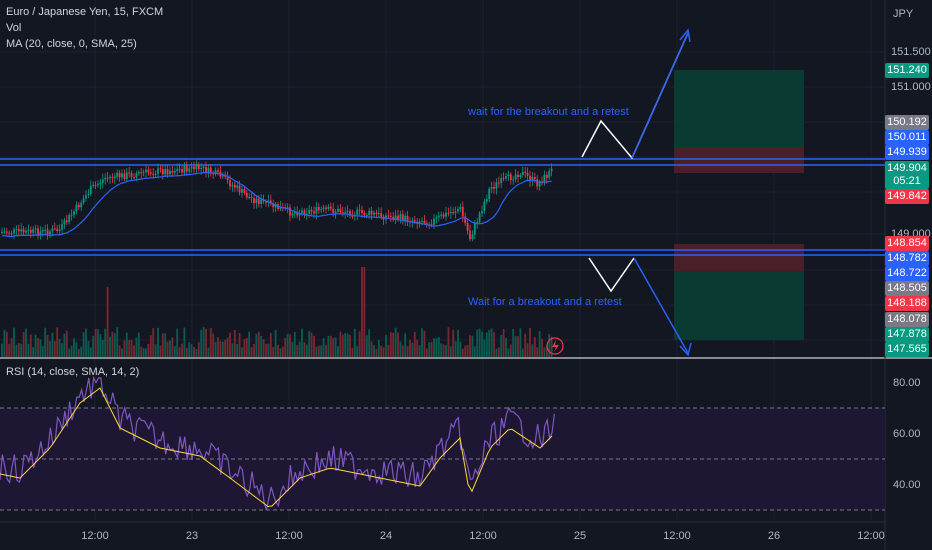 This screenshot has height=550, width=932. What do you see at coordinates (14, 28) in the screenshot?
I see `volume-legend: Vol` at bounding box center [14, 28].